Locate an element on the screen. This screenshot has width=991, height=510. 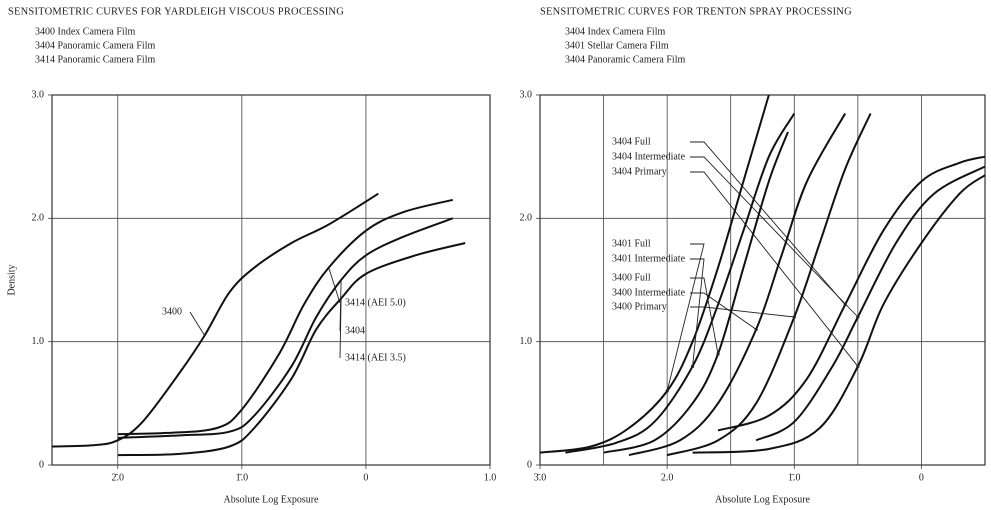
curve-label: 3400 Primary is located at coordinates (639, 306).